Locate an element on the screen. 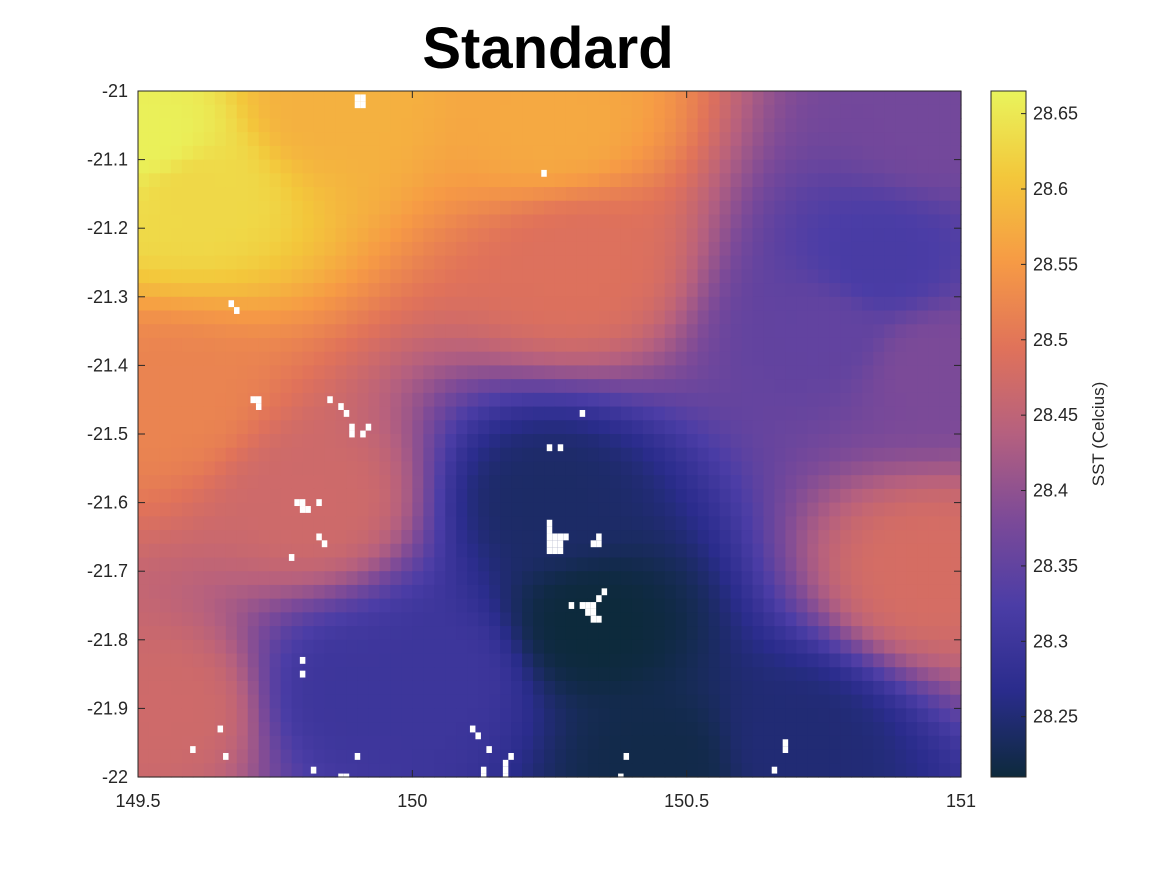 The image size is (1167, 875). y-tick-label: -21.3 is located at coordinates (107, 297).